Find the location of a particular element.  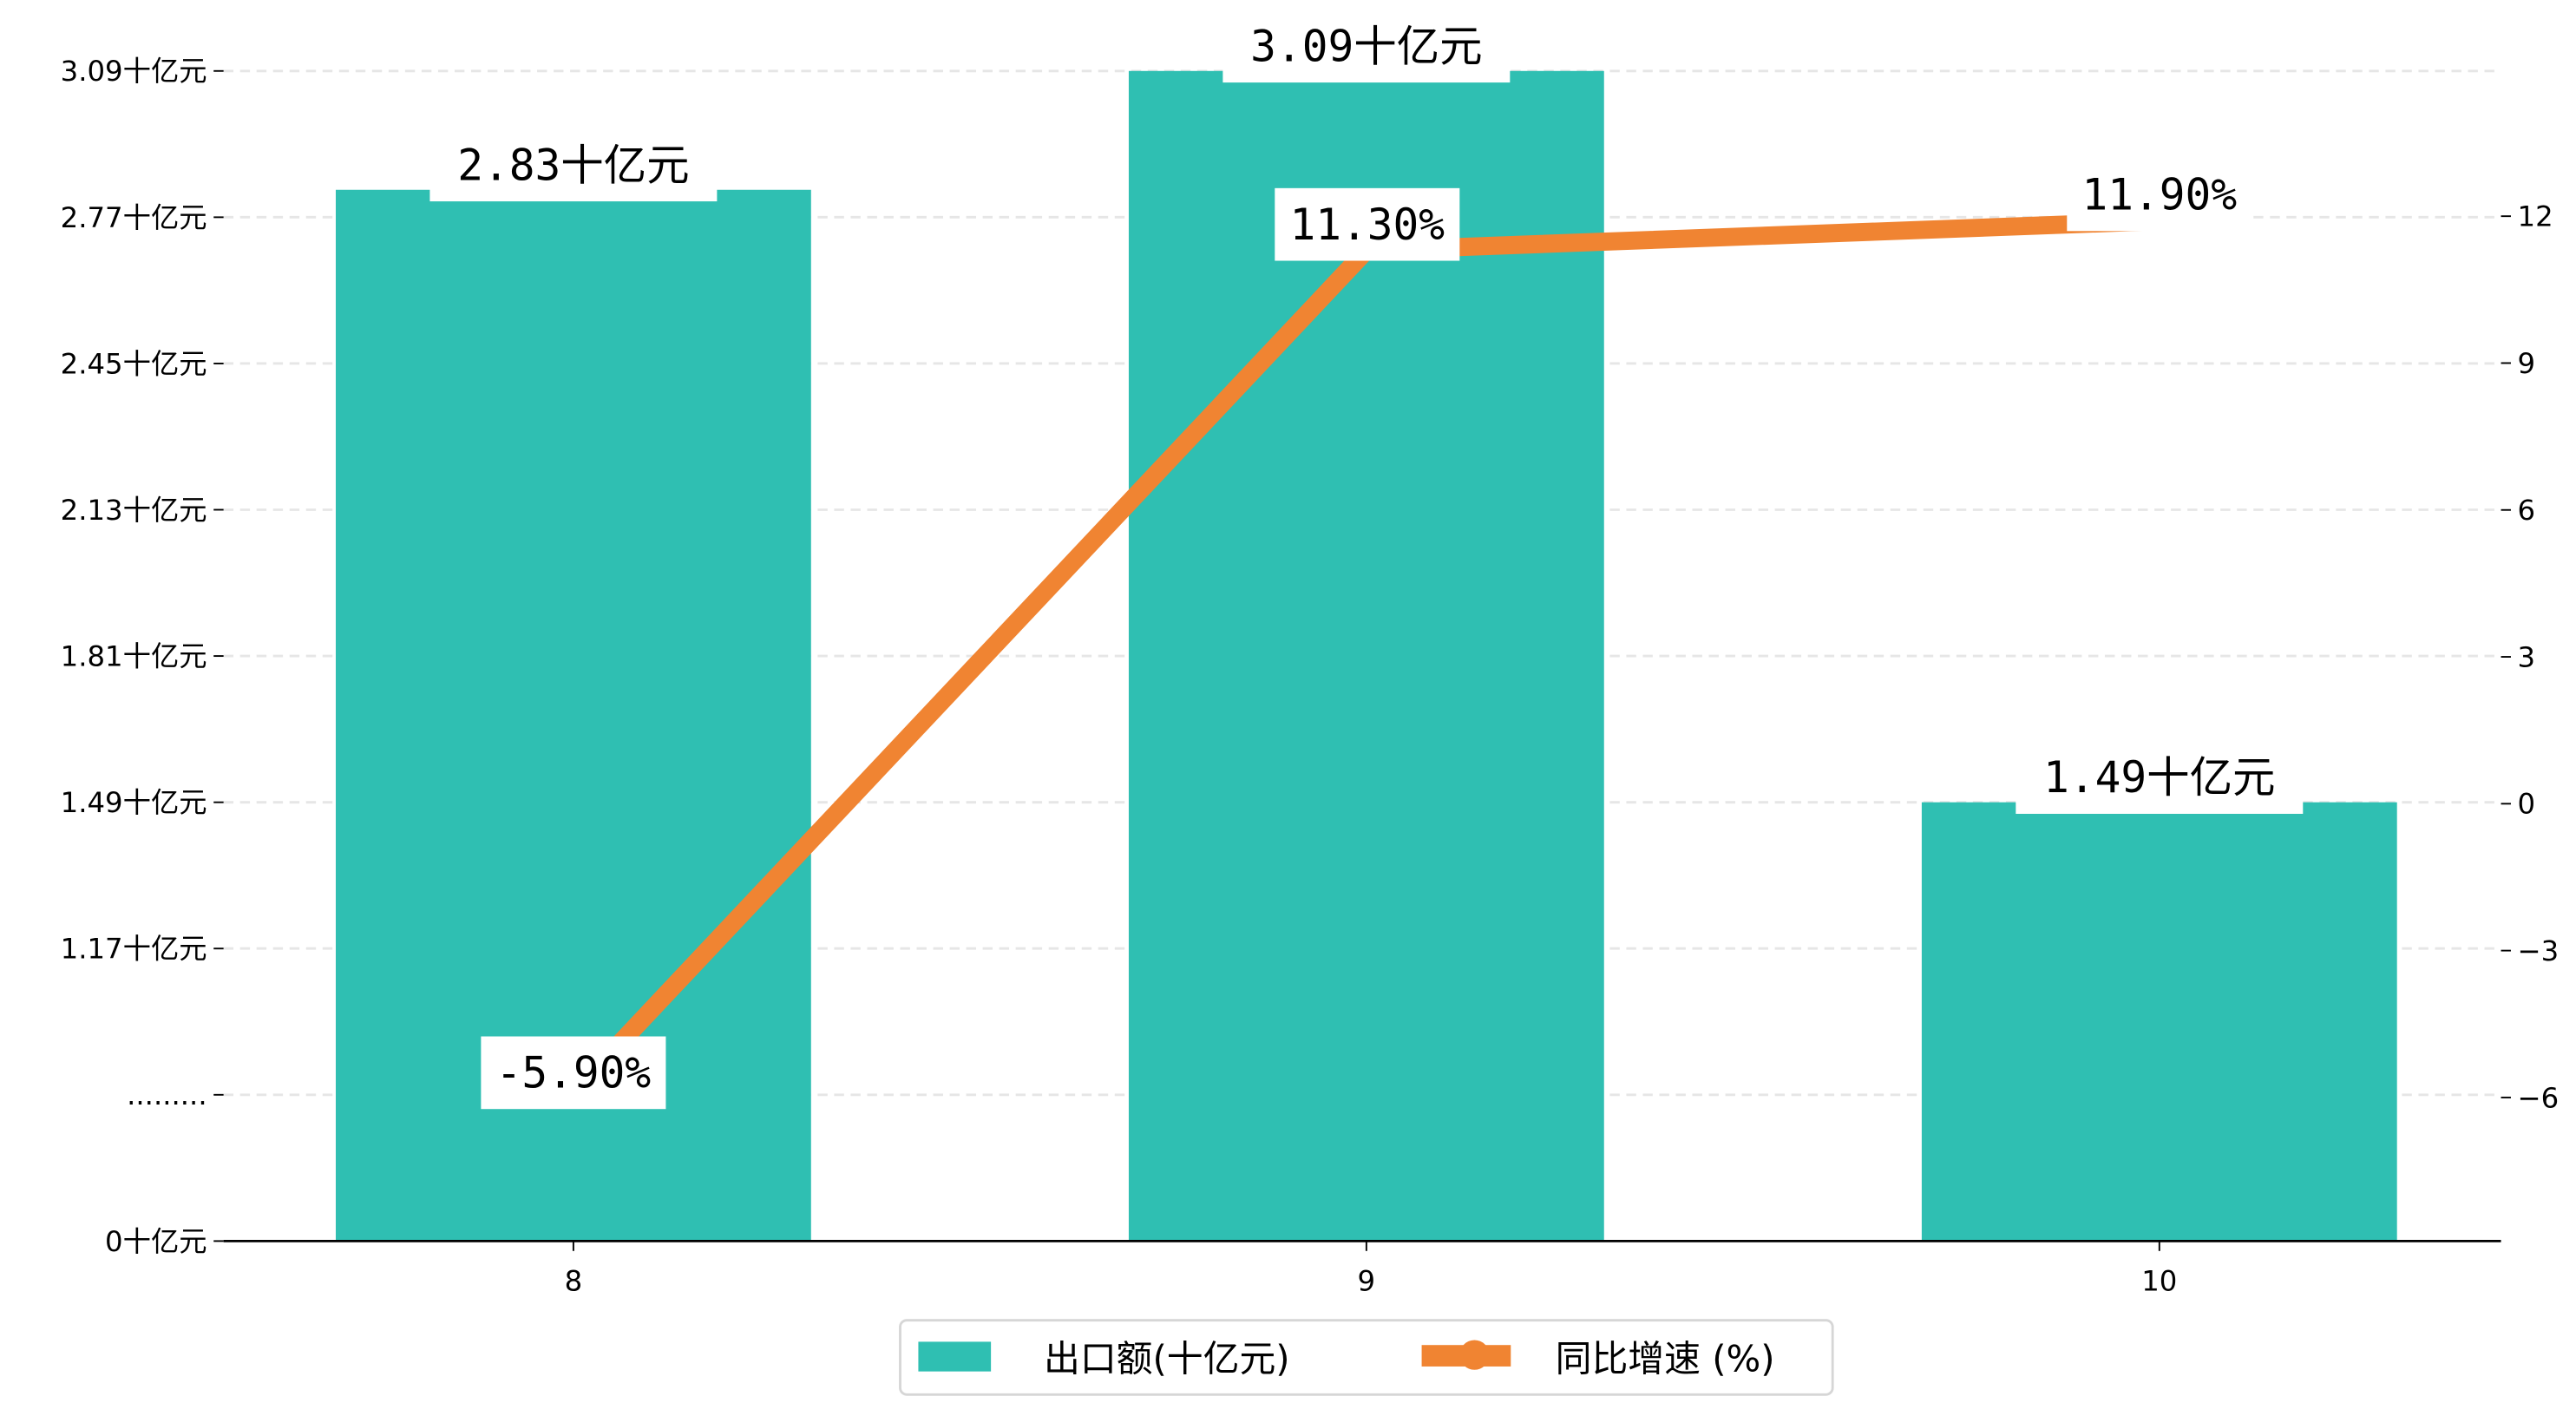

legend-frame is located at coordinates (1366, 1357).